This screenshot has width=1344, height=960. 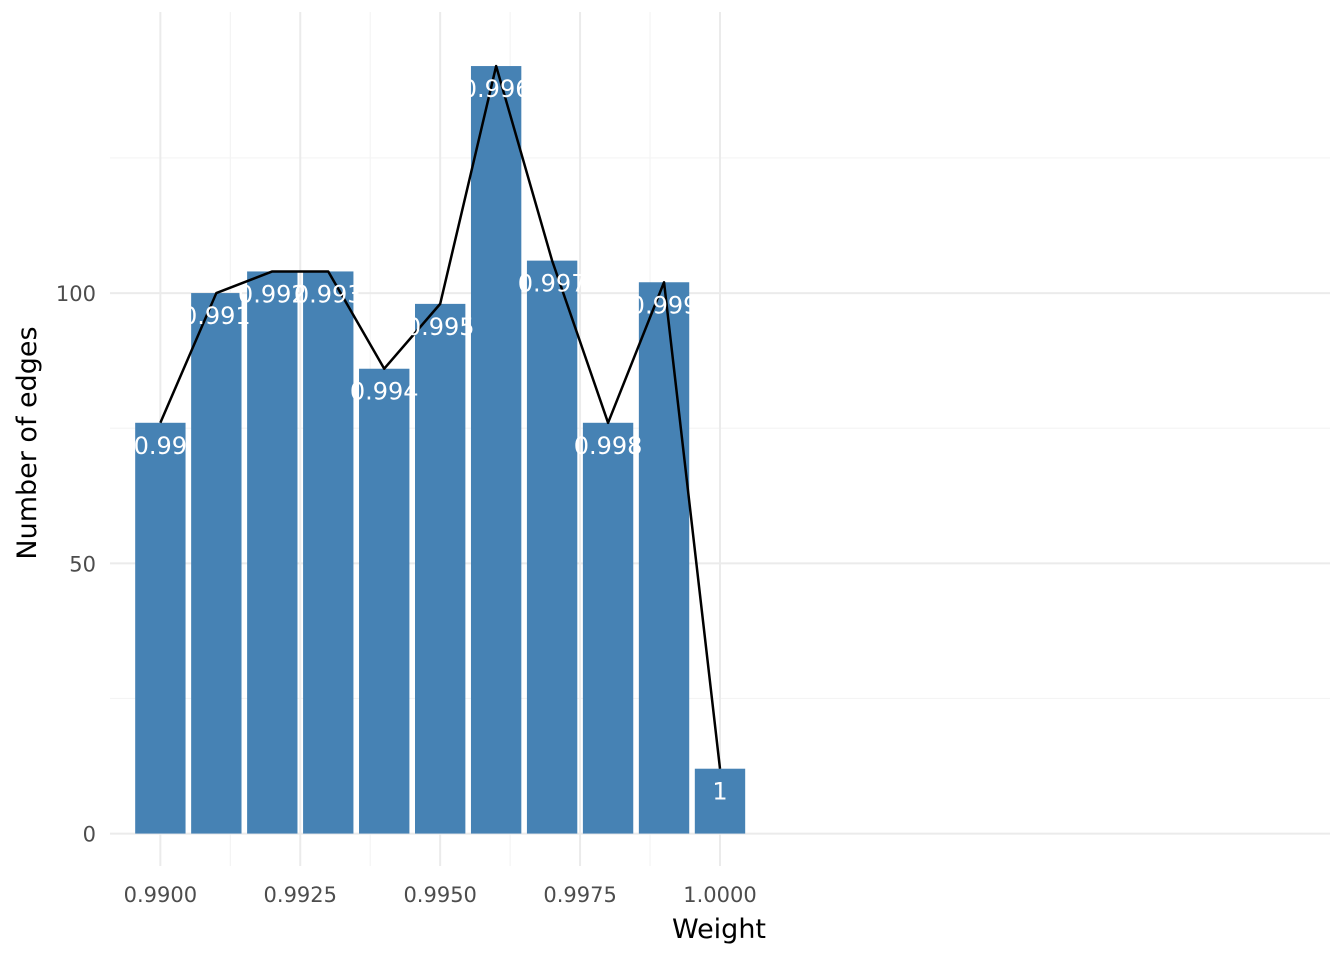 I want to click on x-tick-label: 1.0000, so click(x=719, y=895).